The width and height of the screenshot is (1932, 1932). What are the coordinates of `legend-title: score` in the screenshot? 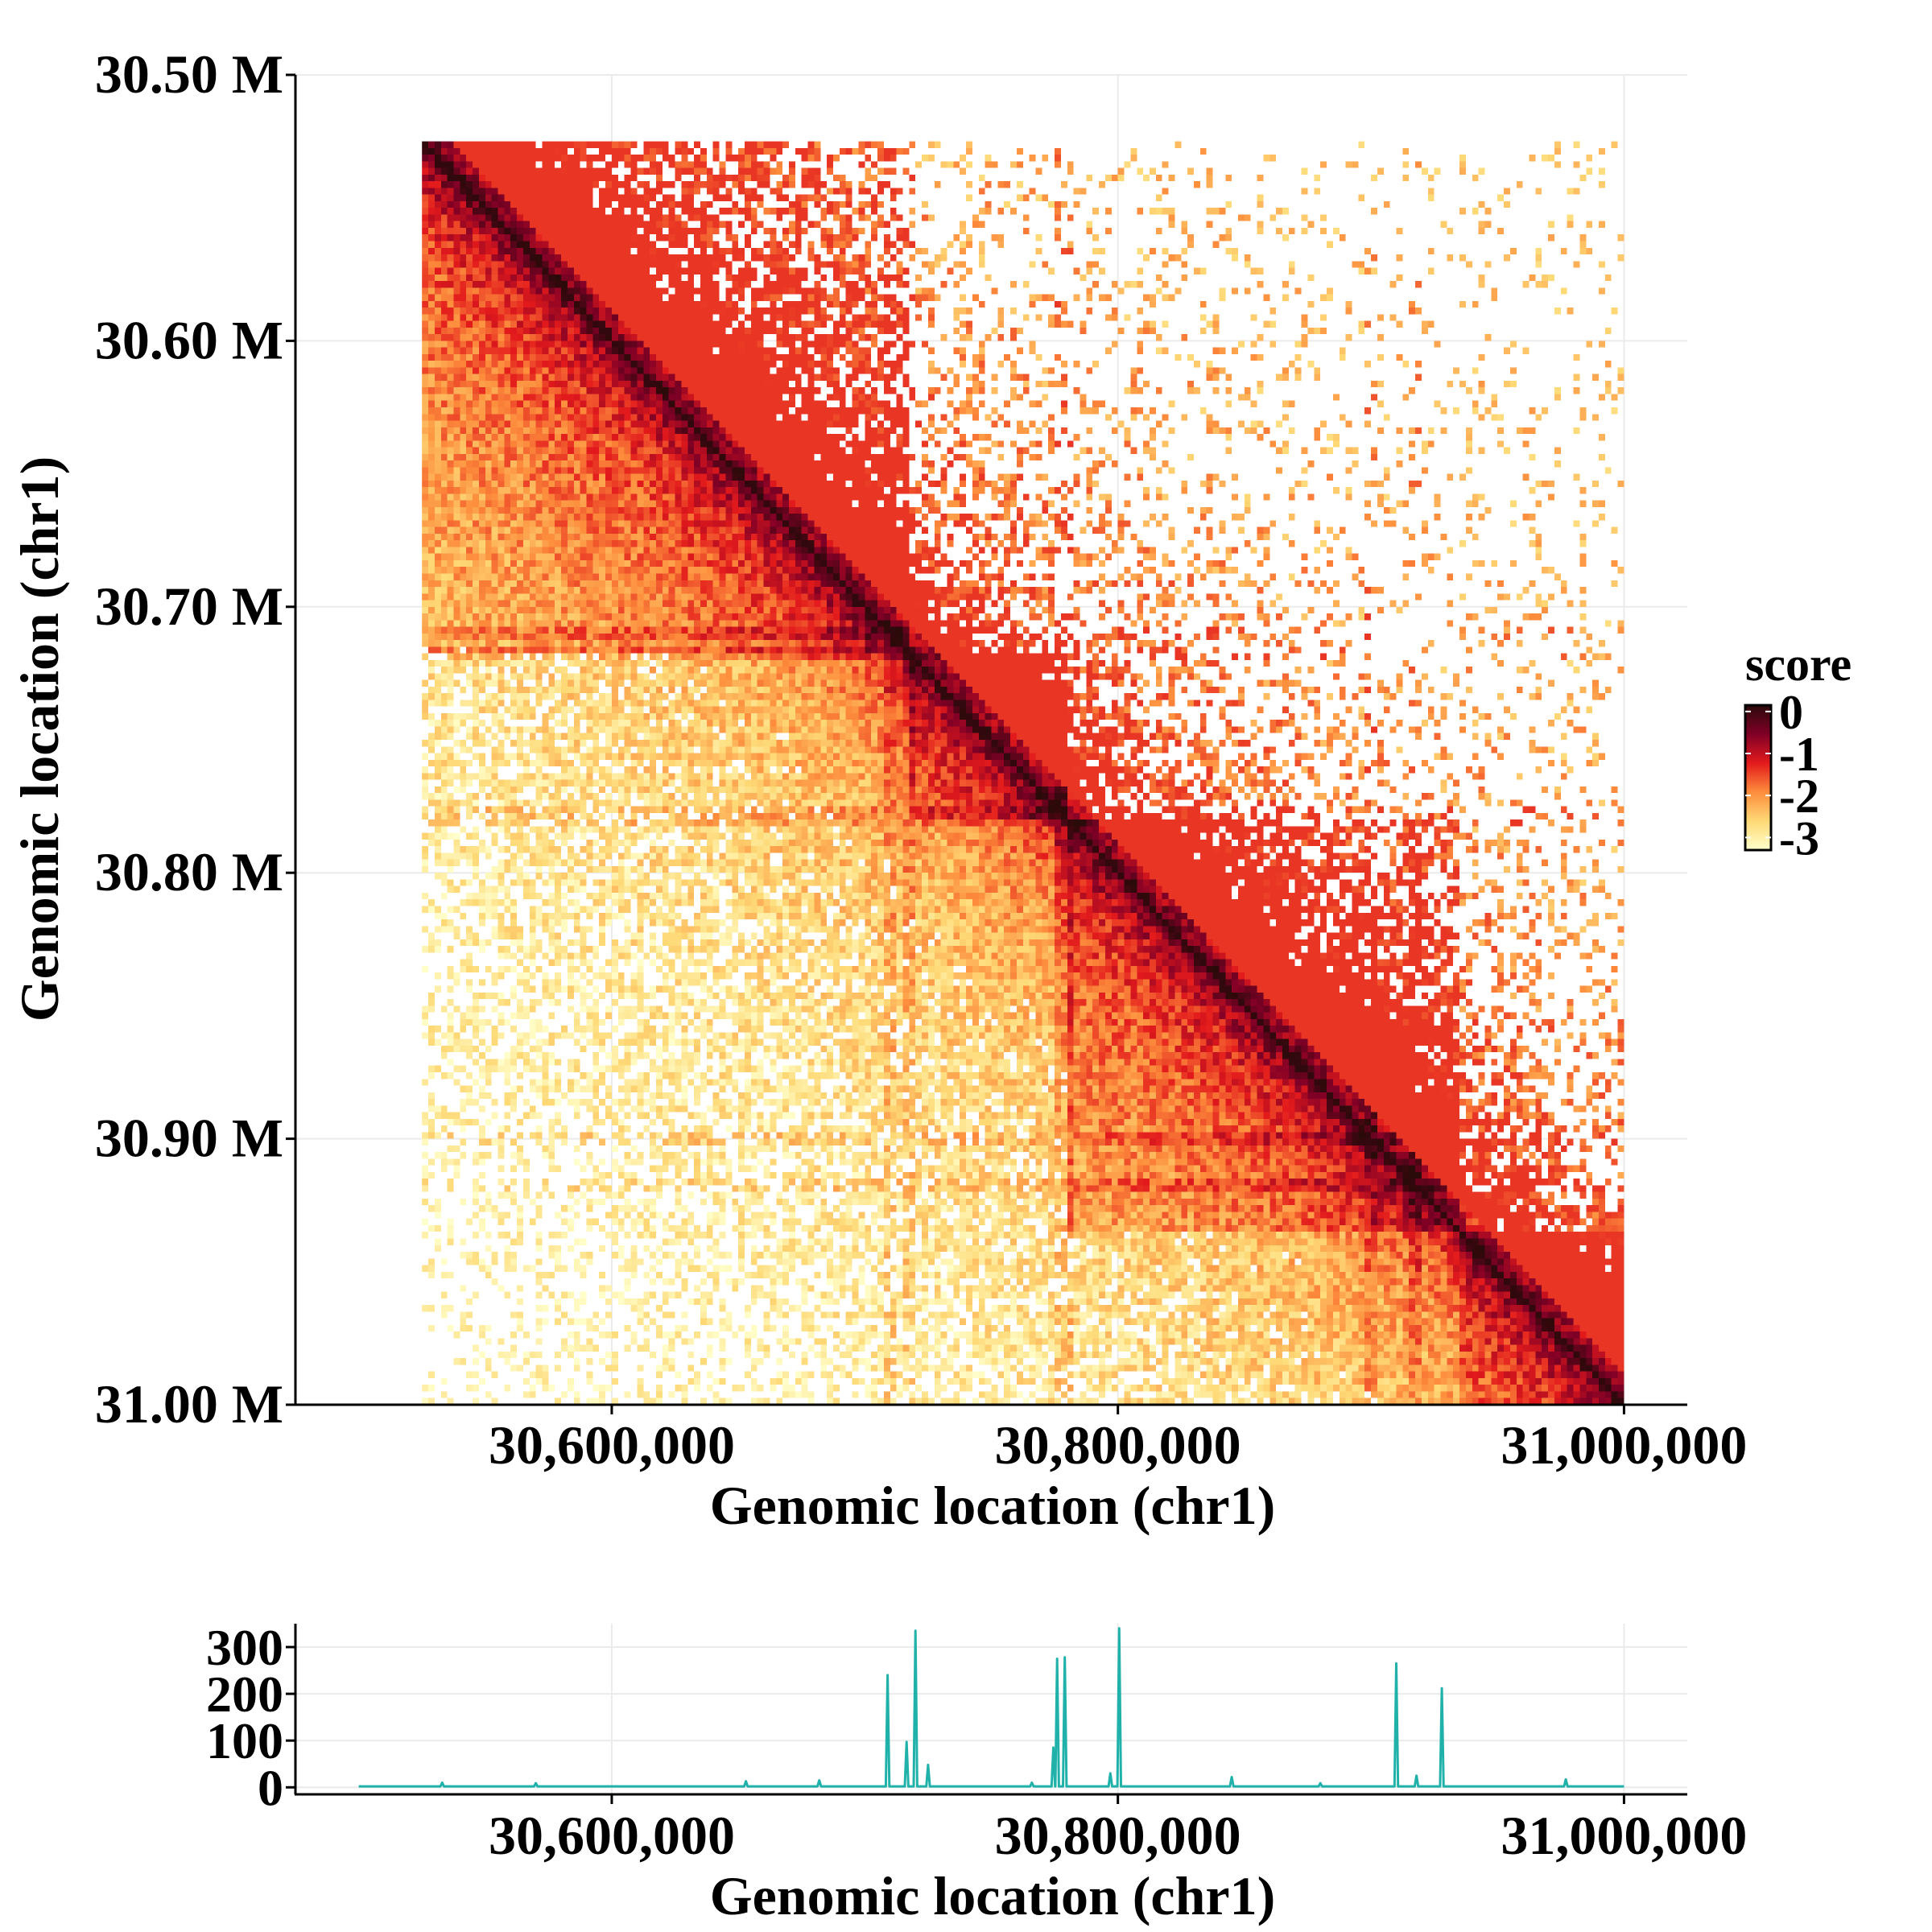 It's located at (1798, 664).